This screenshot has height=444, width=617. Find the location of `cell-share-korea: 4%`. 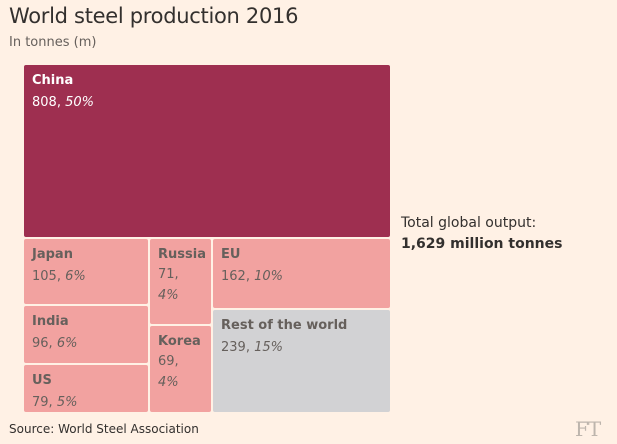

cell-share-korea: 4% is located at coordinates (168, 382).